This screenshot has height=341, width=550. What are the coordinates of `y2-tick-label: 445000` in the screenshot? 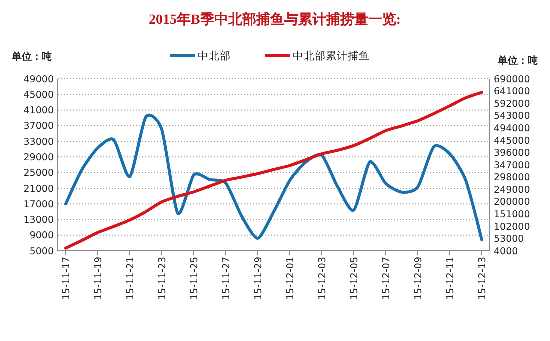 It's located at (512, 141).